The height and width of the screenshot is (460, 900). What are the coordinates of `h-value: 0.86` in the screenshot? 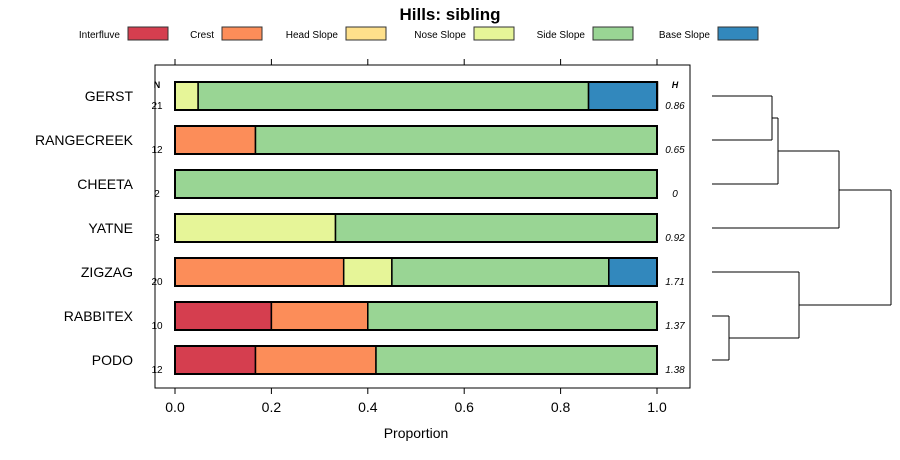 It's located at (675, 106).